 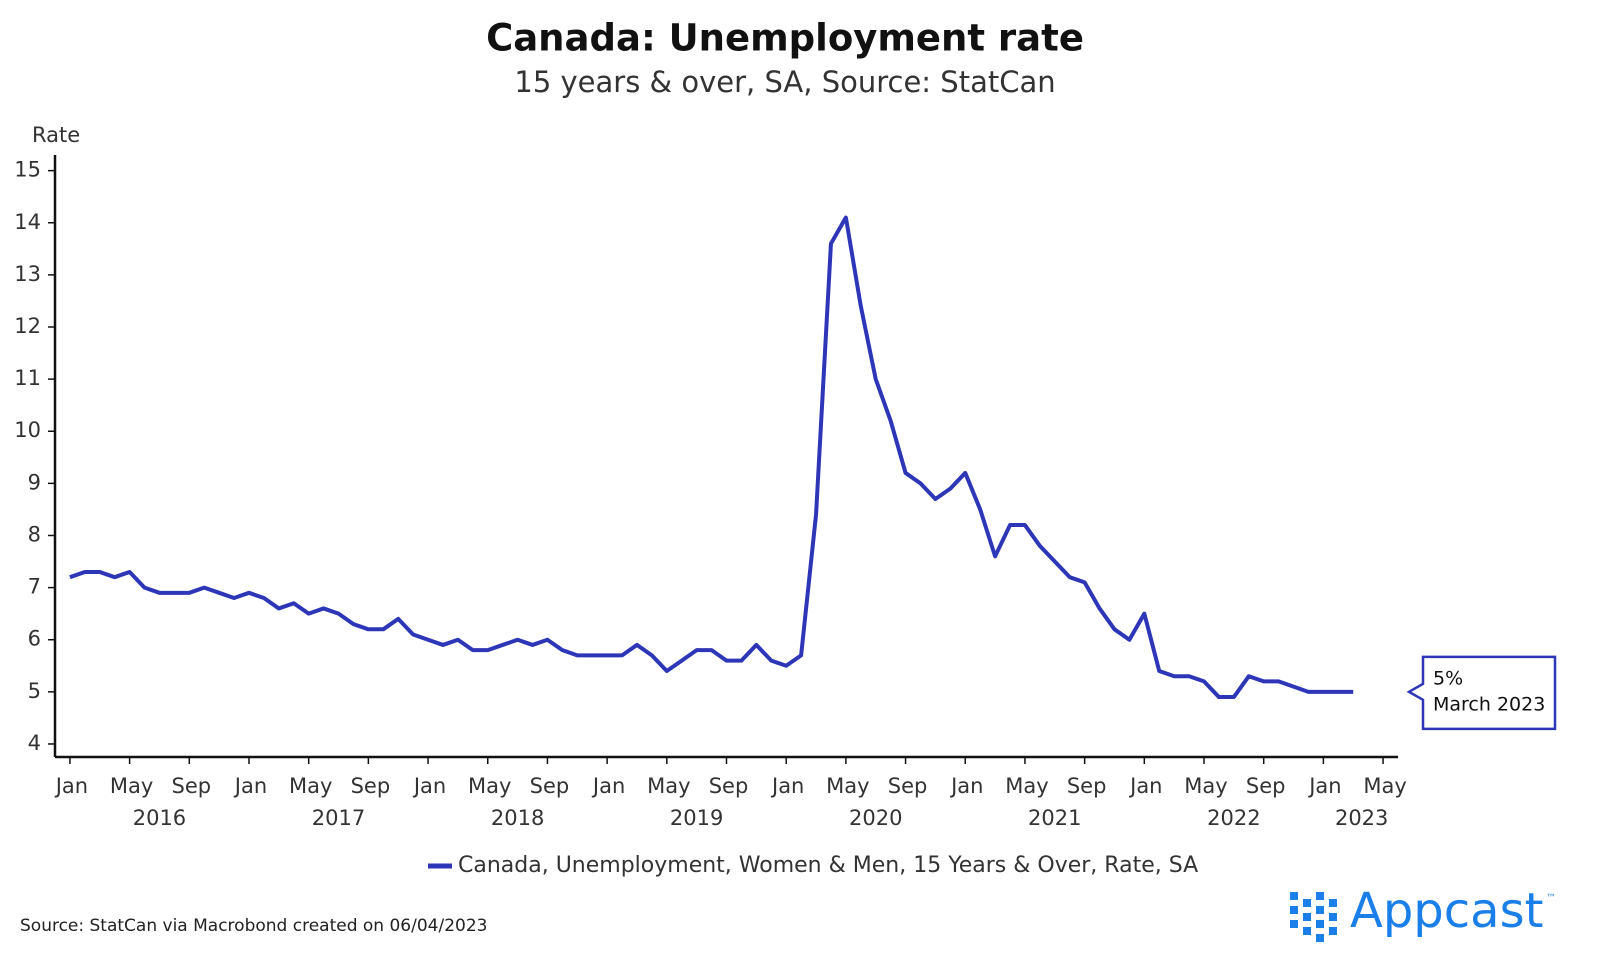 What do you see at coordinates (1233, 818) in the screenshot?
I see `year-label: 2022` at bounding box center [1233, 818].